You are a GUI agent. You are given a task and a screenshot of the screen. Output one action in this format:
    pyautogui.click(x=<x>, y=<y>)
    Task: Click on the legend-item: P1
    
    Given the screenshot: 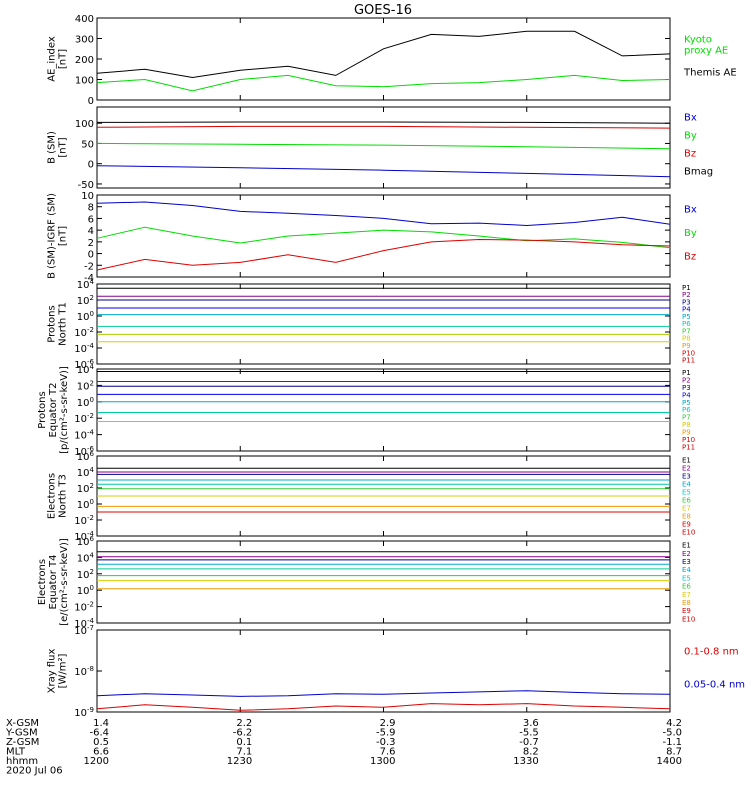 What is the action you would take?
    pyautogui.click(x=686, y=288)
    